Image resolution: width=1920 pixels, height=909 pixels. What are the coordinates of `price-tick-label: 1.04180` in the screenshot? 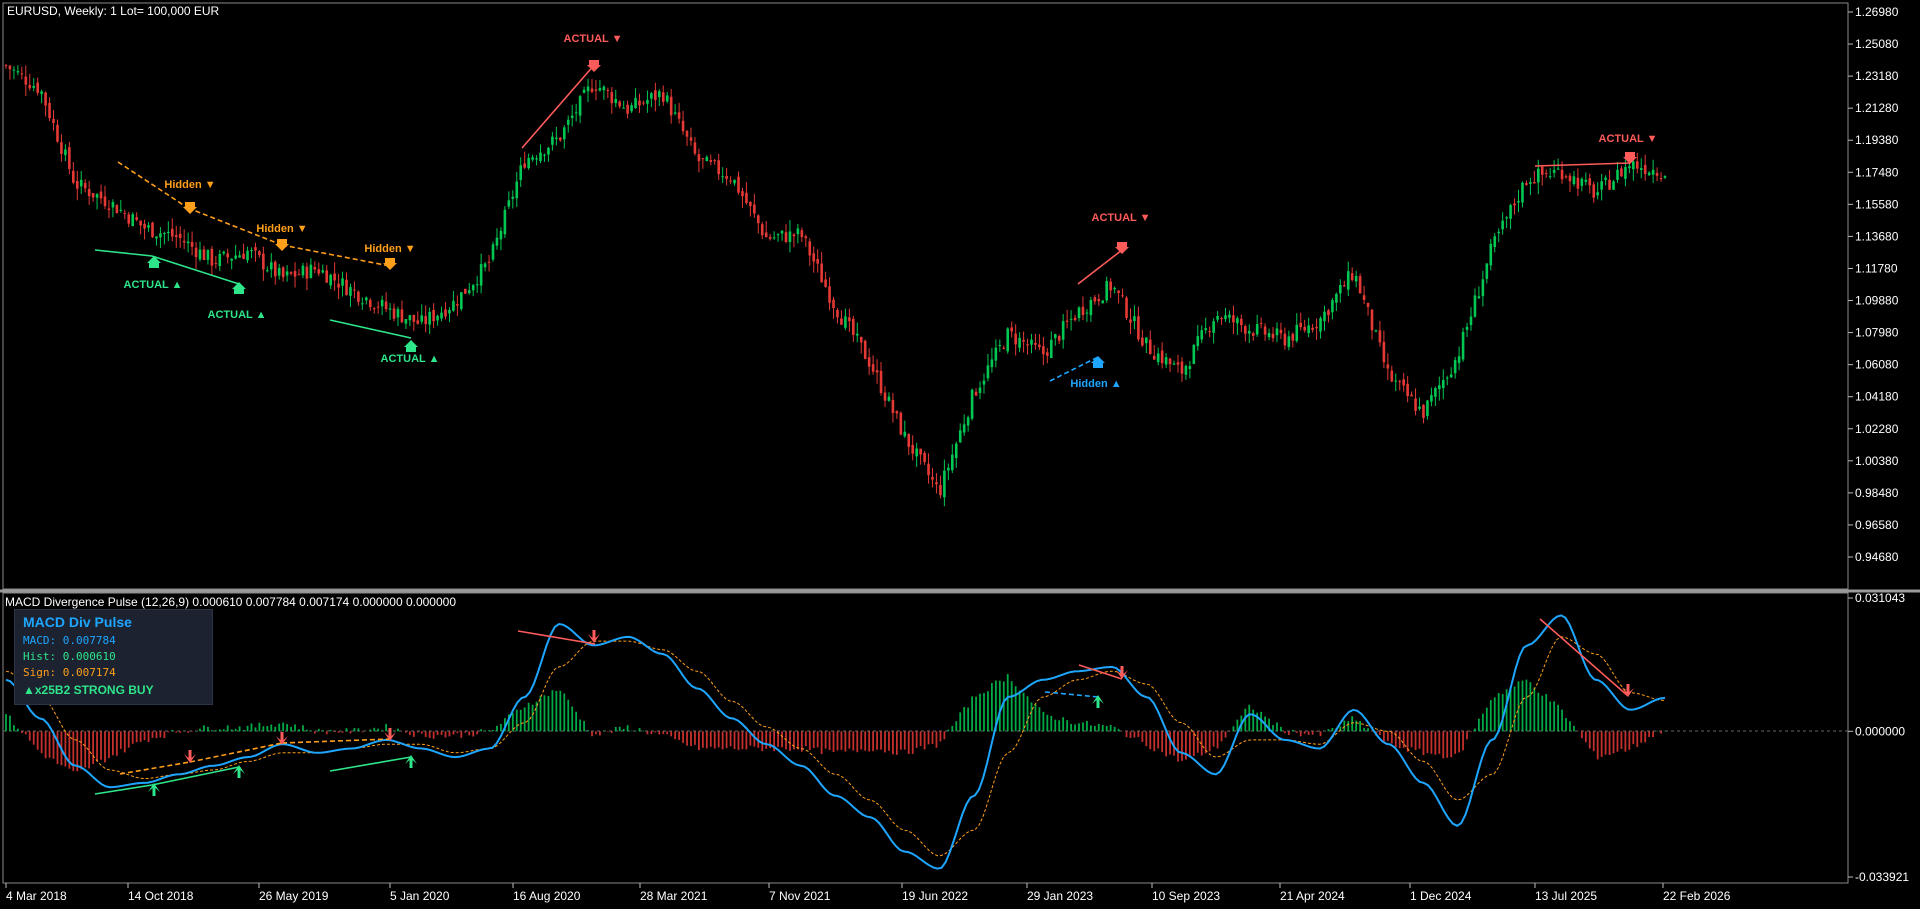 It's located at (1877, 397).